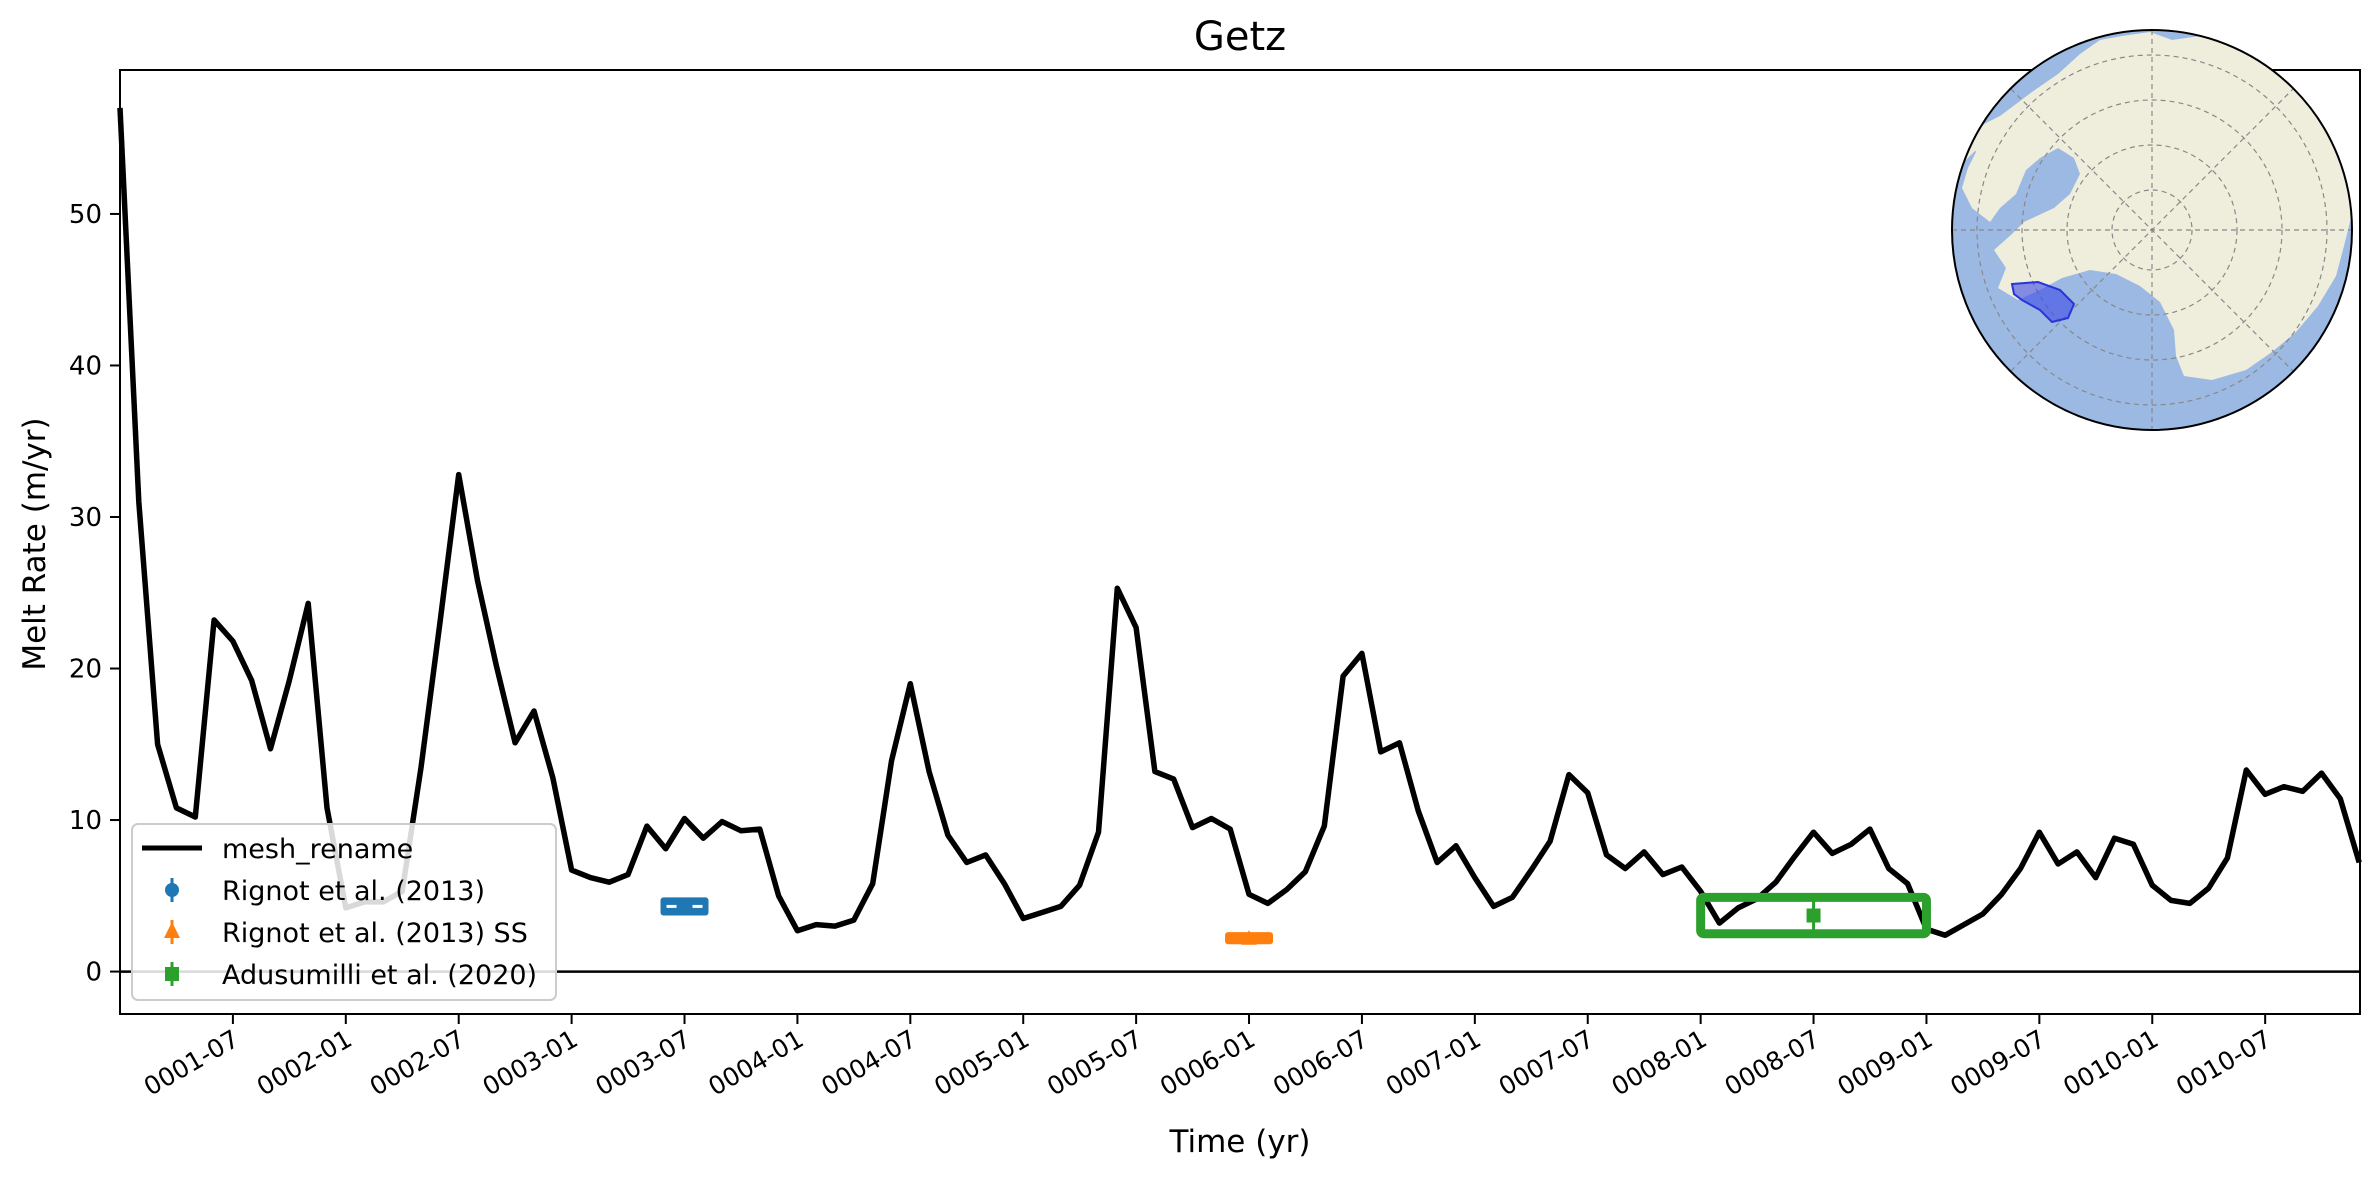 This screenshot has height=1180, width=2379. Describe the element at coordinates (868, 1062) in the screenshot. I see `x-tick-label-6: 0004-07` at that location.